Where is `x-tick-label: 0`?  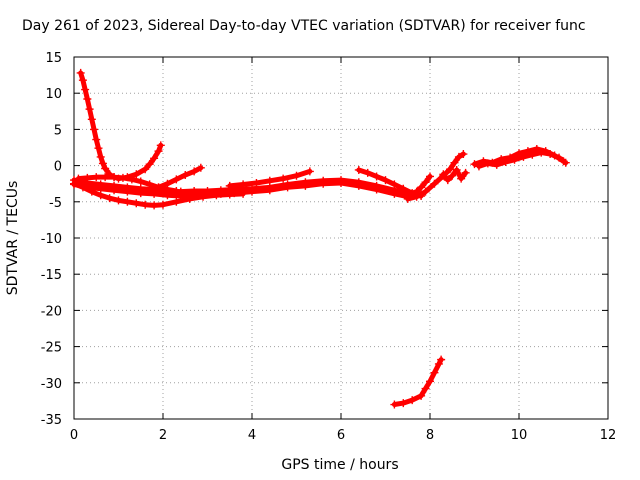
x-tick-label: 0 is located at coordinates (74, 435).